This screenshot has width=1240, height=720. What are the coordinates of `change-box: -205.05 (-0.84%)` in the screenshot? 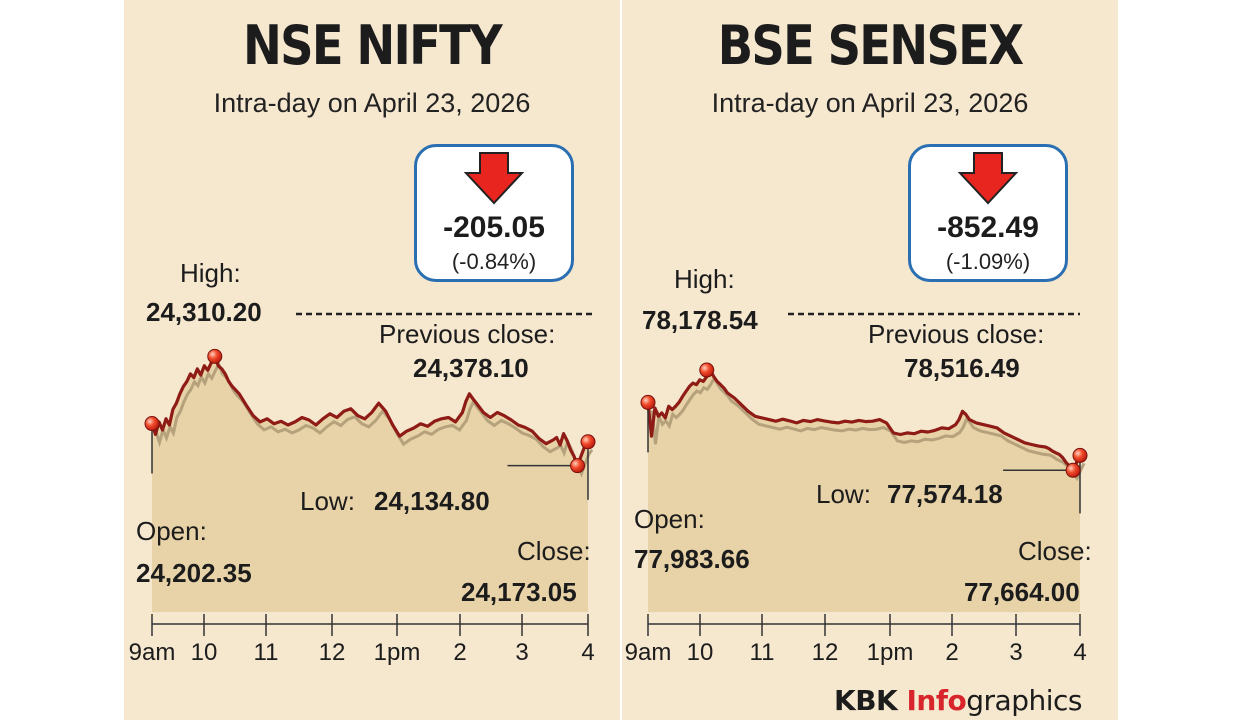 It's located at (494, 213).